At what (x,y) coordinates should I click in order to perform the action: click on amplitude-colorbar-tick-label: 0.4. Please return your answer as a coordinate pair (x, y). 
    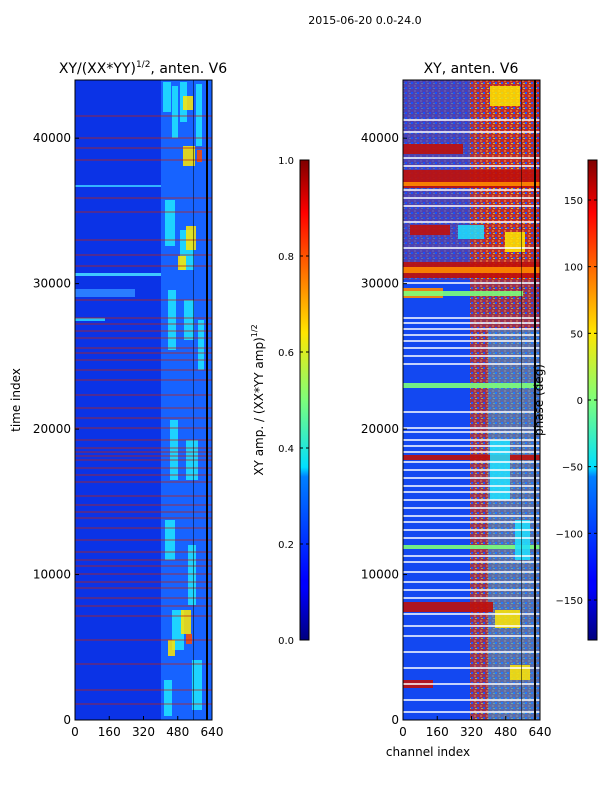
    Looking at the image, I should click on (286, 449).